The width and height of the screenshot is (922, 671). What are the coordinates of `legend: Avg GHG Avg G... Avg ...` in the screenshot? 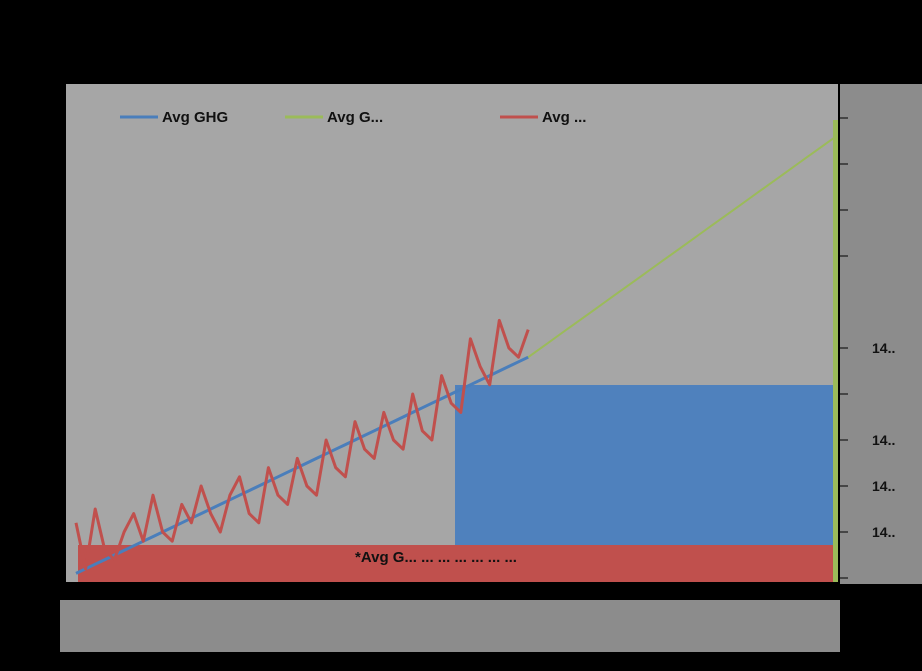 It's located at (353, 117).